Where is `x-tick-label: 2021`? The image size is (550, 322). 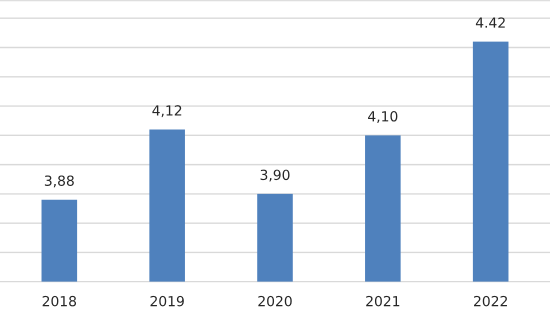 x-tick-label: 2021 is located at coordinates (383, 301).